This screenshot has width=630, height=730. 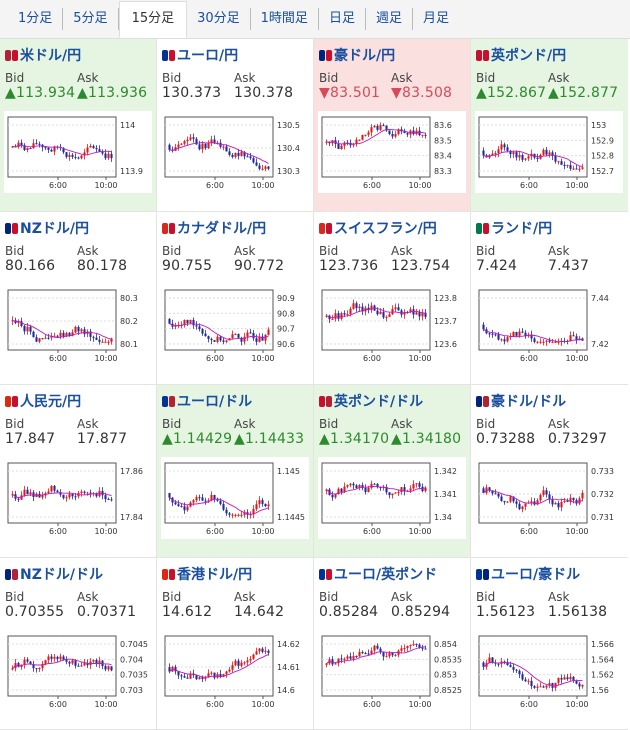 I want to click on pair-link: NZドル/ドル, so click(x=54, y=574).